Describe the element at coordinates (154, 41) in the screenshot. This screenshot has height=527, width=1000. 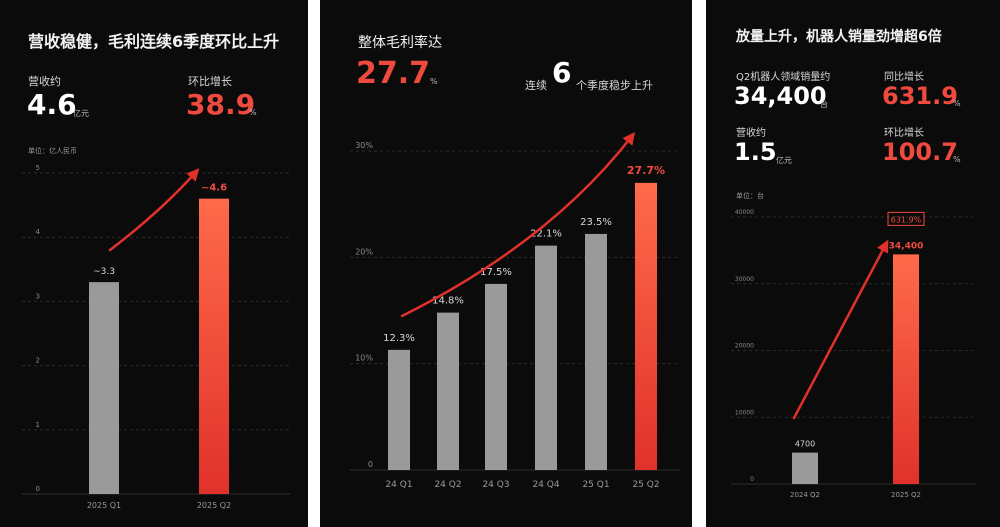
I see `panel-title: 营收稳健，毛利连续6季度环比上升` at that location.